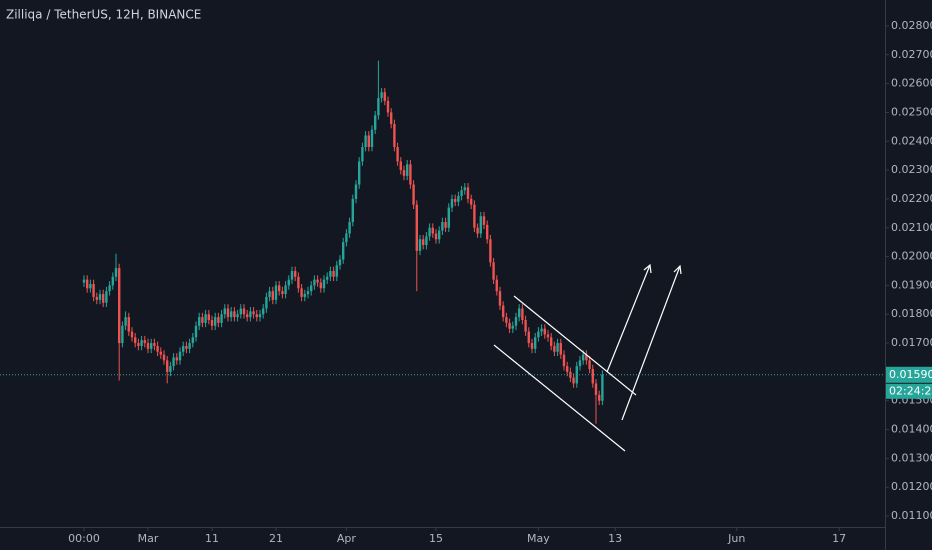 The image size is (932, 550). I want to click on y-tick-label: 0.02800, so click(911, 25).